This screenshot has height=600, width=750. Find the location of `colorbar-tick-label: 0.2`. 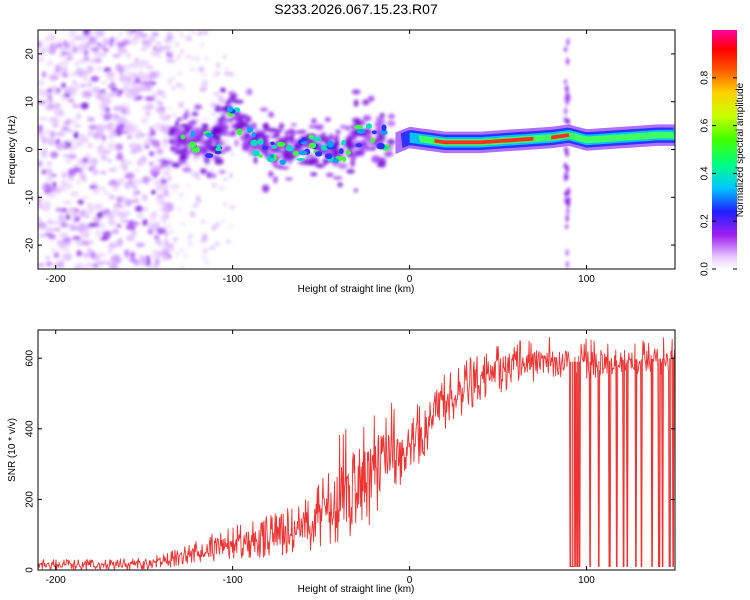

colorbar-tick-label: 0.2 is located at coordinates (705, 221).